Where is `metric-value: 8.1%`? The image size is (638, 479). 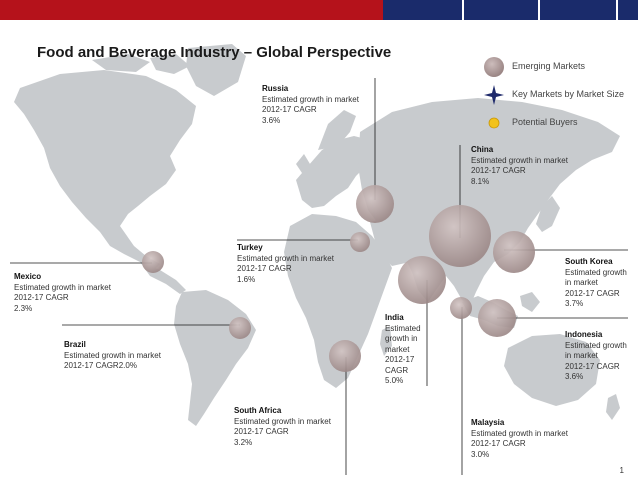 metric-value: 8.1% is located at coordinates (480, 181).